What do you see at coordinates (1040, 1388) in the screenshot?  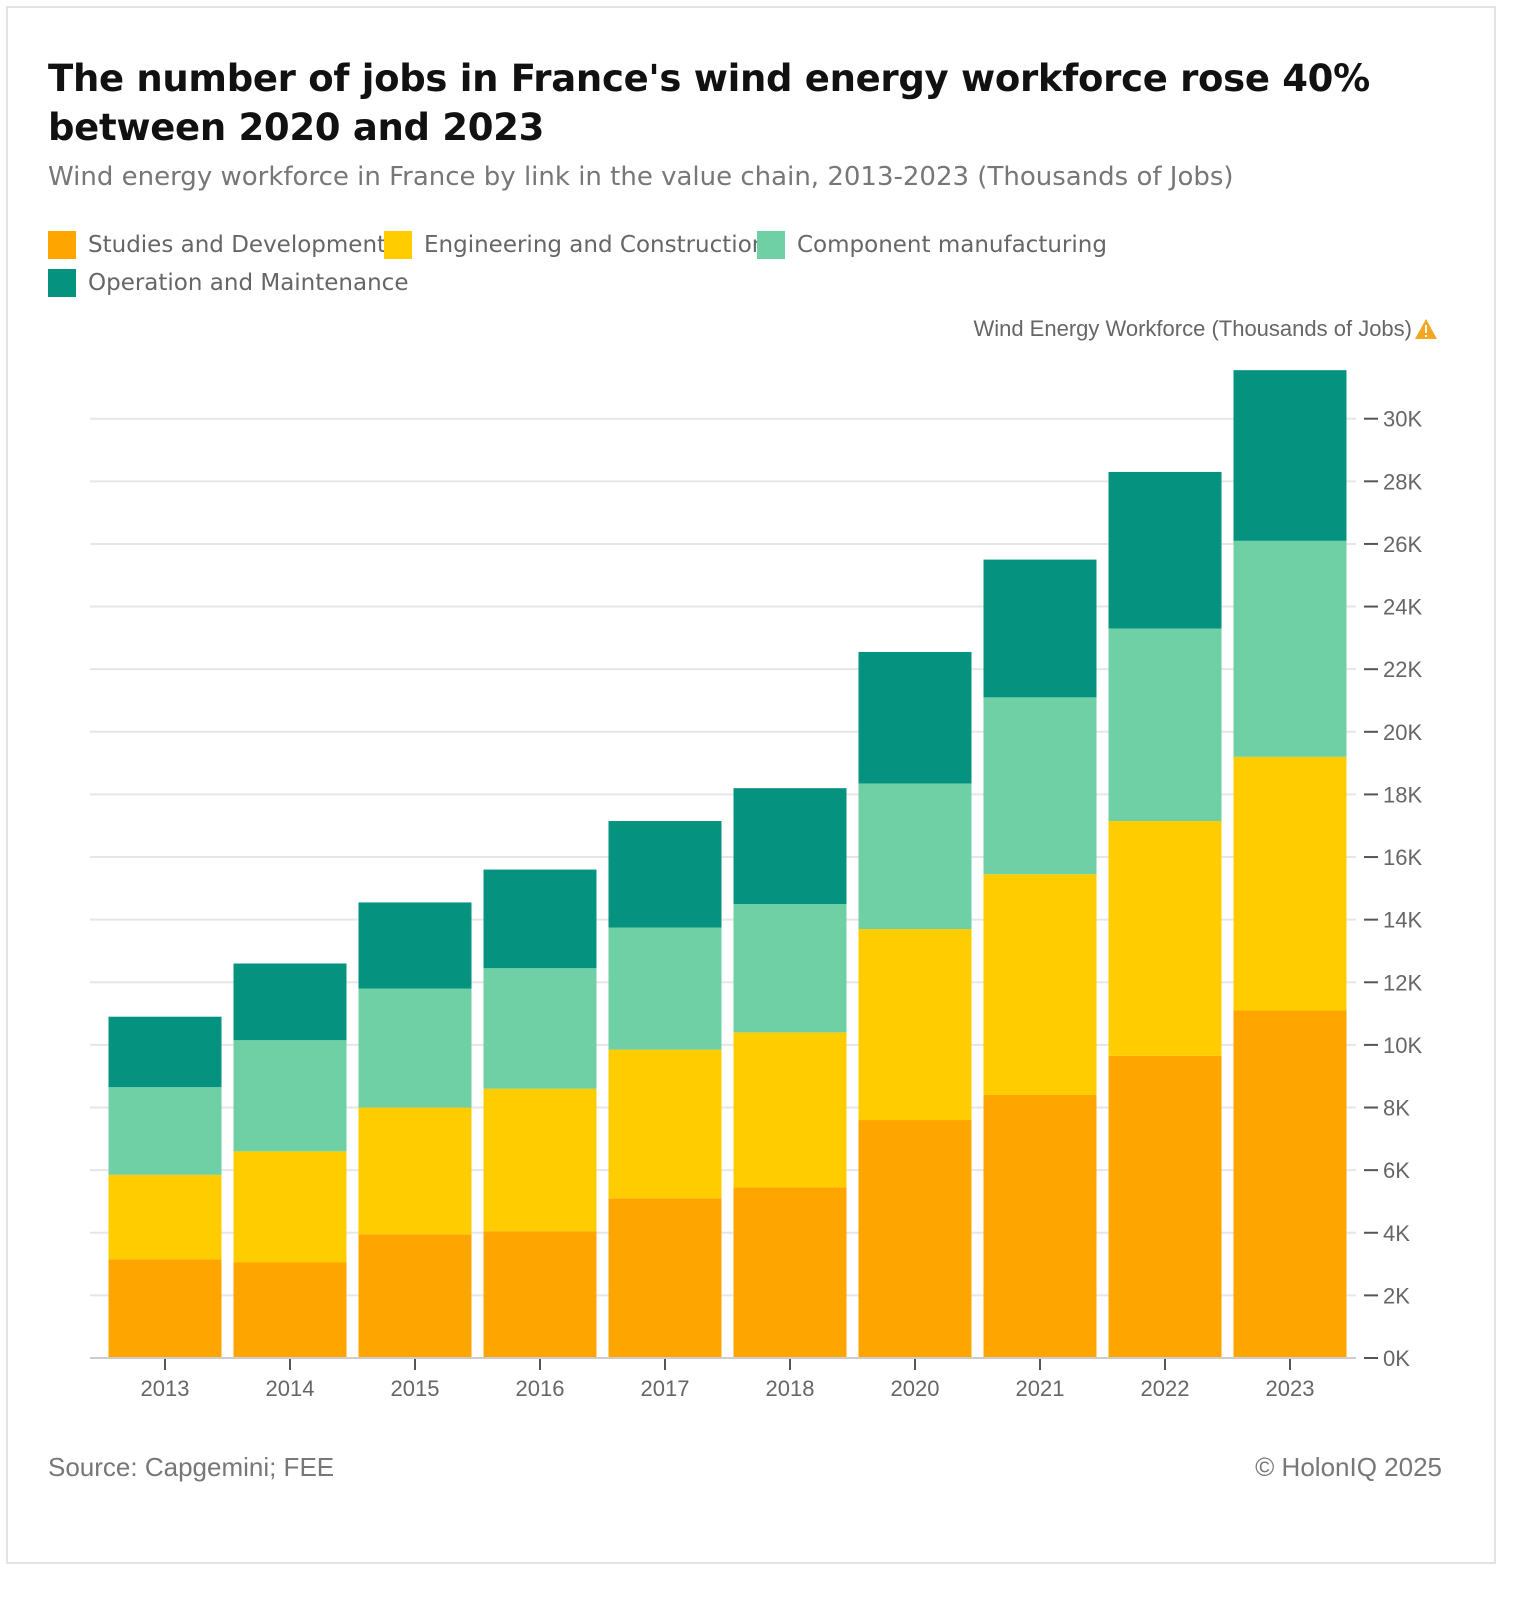 I see `x-tick-label: 2021` at bounding box center [1040, 1388].